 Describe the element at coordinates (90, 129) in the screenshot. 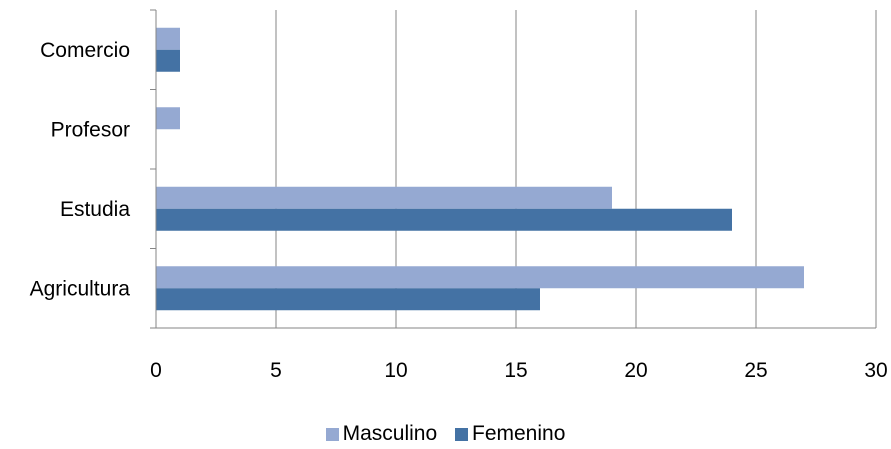

I see `category-label-profesor: Profesor` at that location.